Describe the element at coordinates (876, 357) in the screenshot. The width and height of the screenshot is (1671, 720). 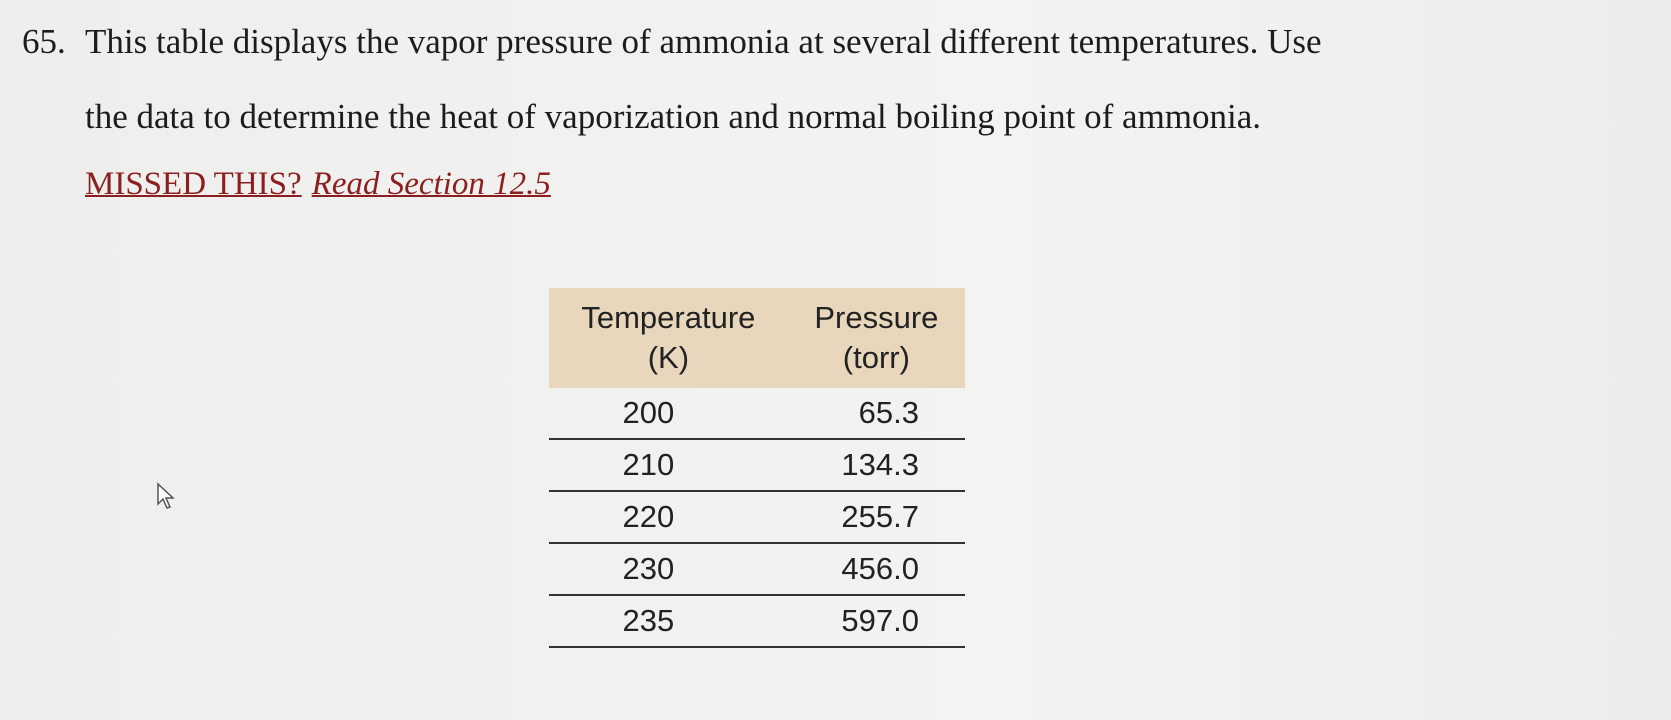
I see `header-text: (torr)` at that location.